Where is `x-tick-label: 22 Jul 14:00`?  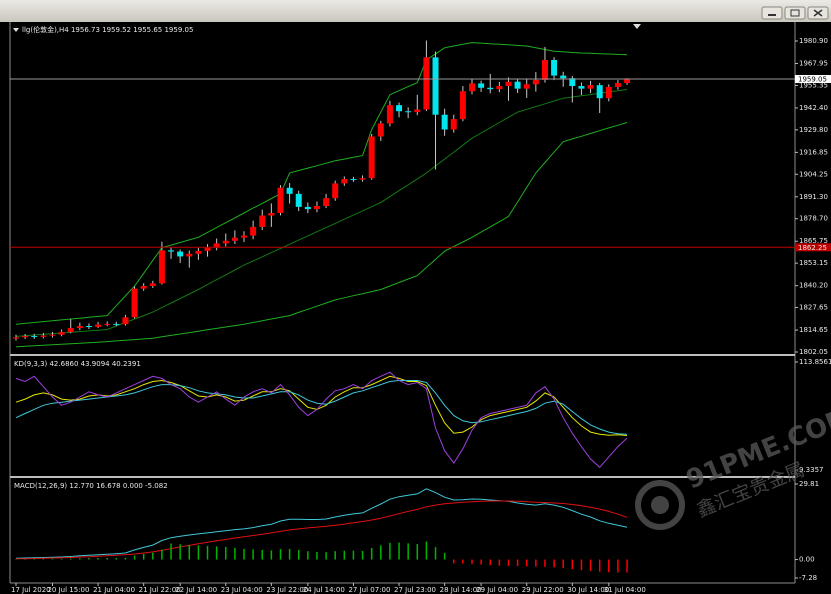
x-tick-label: 22 Jul 14:00 is located at coordinates (196, 590).